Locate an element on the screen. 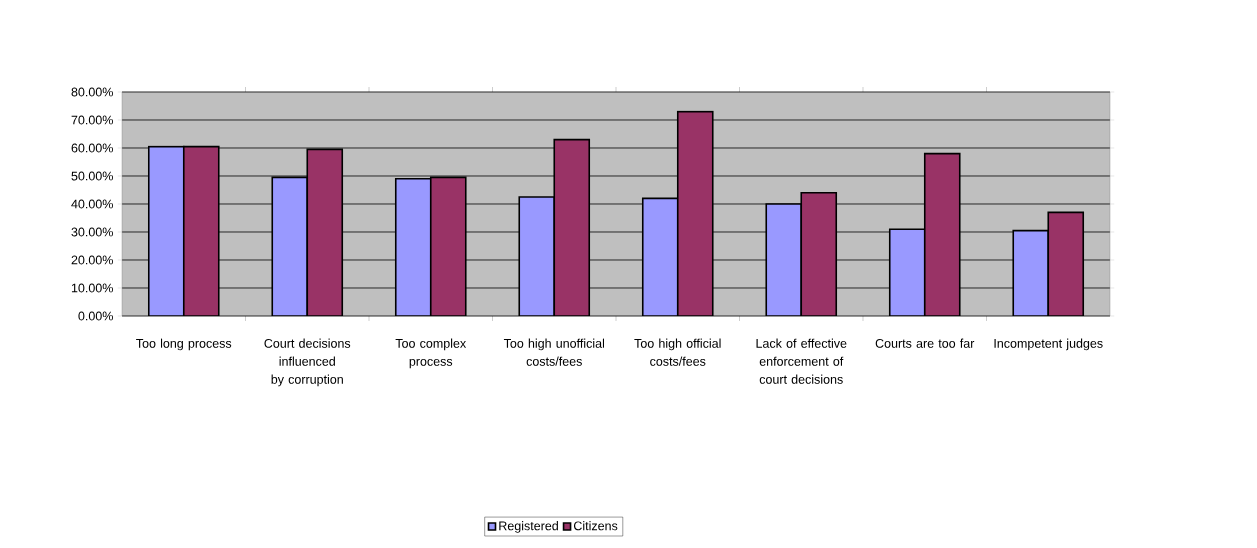 This screenshot has height=548, width=1257. y-tick-label: 50.00% is located at coordinates (92, 176).